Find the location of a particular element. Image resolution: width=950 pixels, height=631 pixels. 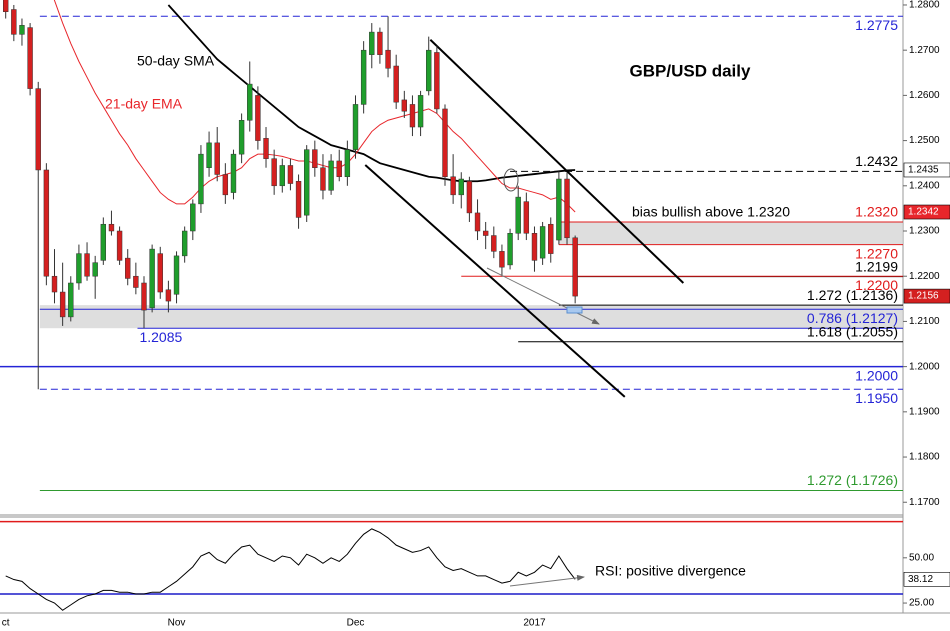

trendline is located at coordinates (495, 281).